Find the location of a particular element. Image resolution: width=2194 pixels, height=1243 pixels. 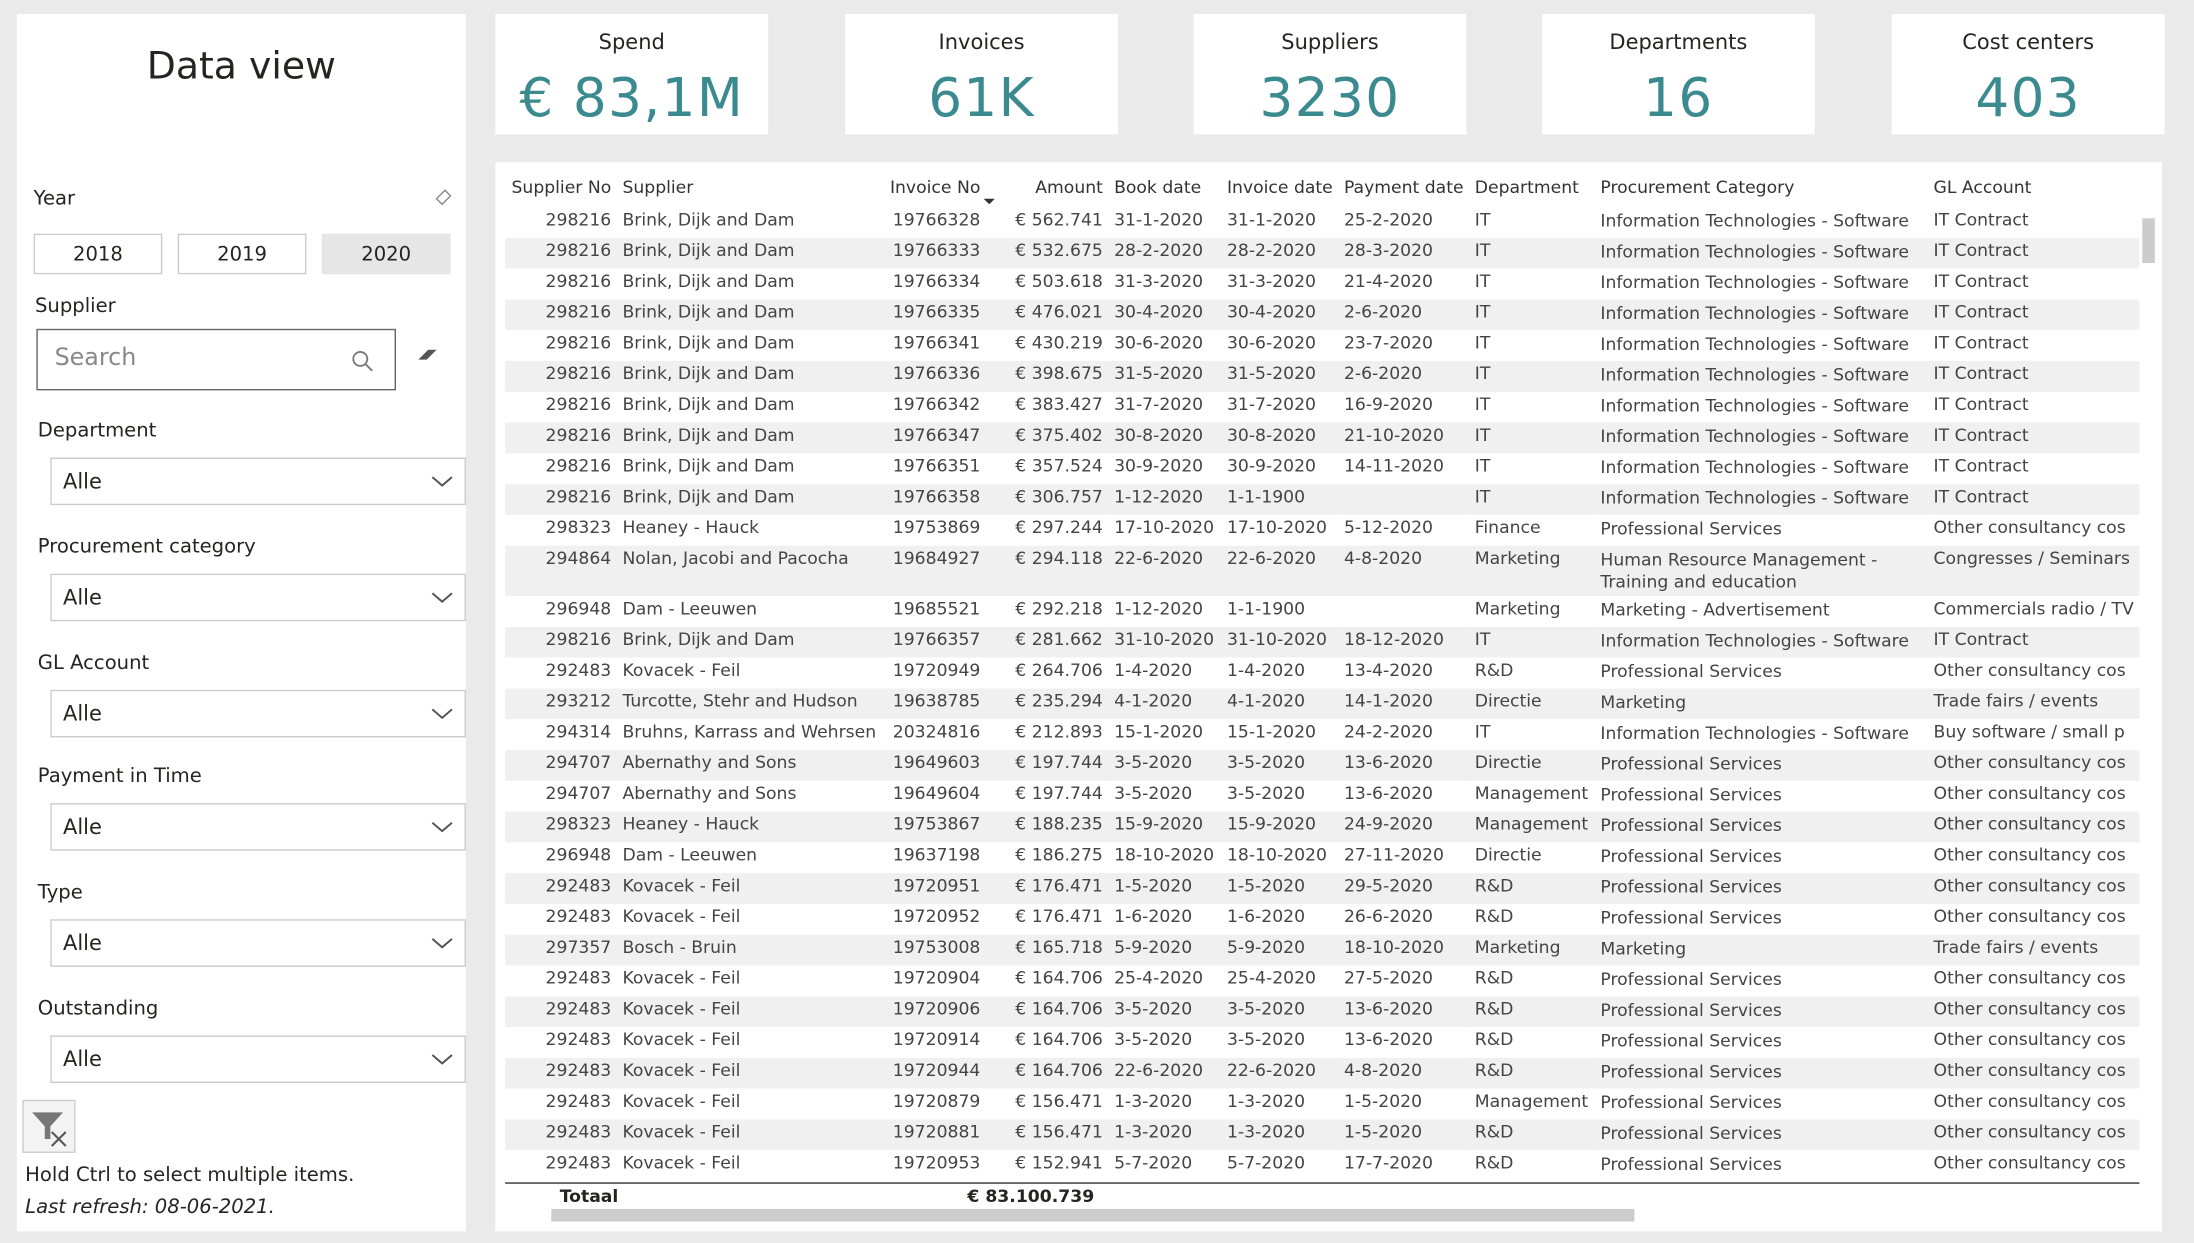

kpi-value: 16 is located at coordinates (1678, 98).